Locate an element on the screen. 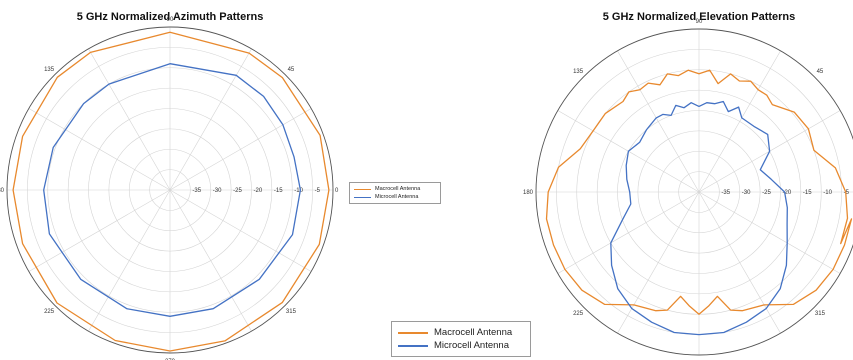 This screenshot has height=360, width=853. azimuth-legend: Macrocell Antenna Microcell Antenna is located at coordinates (395, 193).